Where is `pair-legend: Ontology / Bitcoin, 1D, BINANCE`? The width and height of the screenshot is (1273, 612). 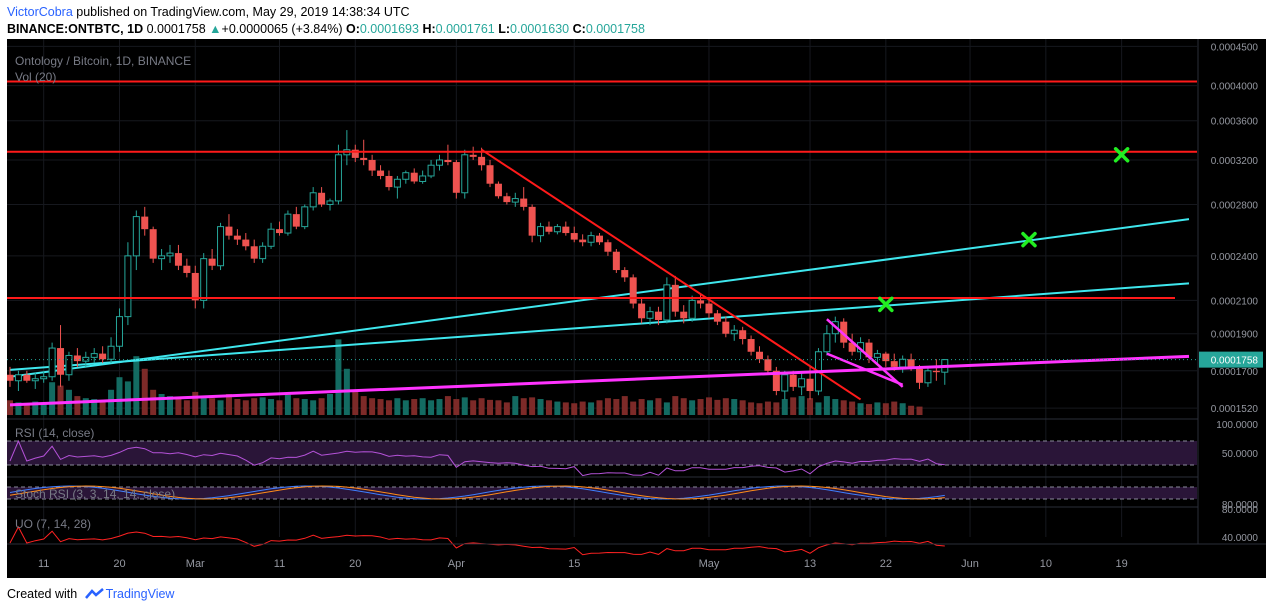
pair-legend: Ontology / Bitcoin, 1D, BINANCE is located at coordinates (103, 61).